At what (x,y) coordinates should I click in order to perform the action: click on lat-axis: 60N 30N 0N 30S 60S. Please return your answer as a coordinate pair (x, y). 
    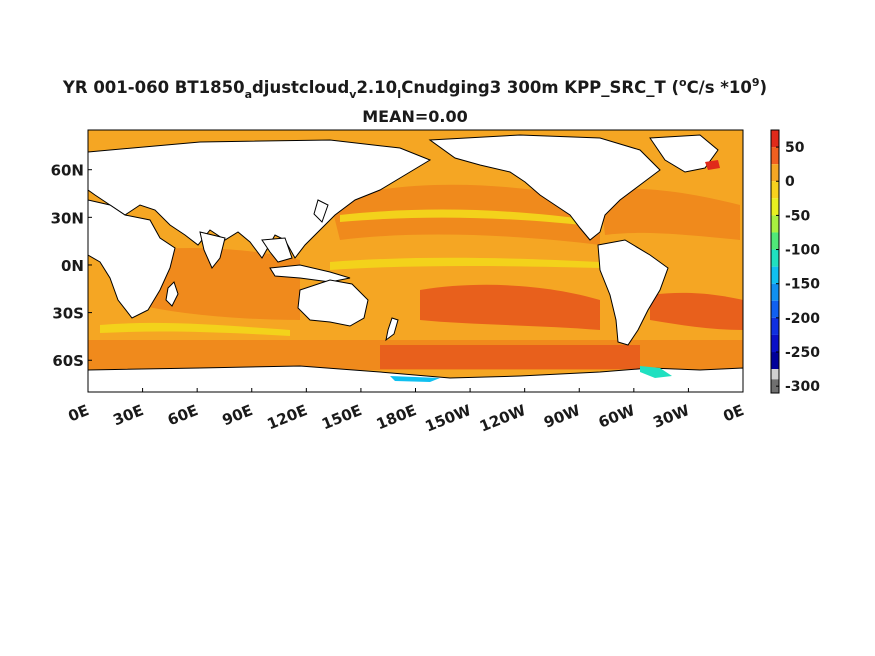
    Looking at the image, I should click on (71, 266).